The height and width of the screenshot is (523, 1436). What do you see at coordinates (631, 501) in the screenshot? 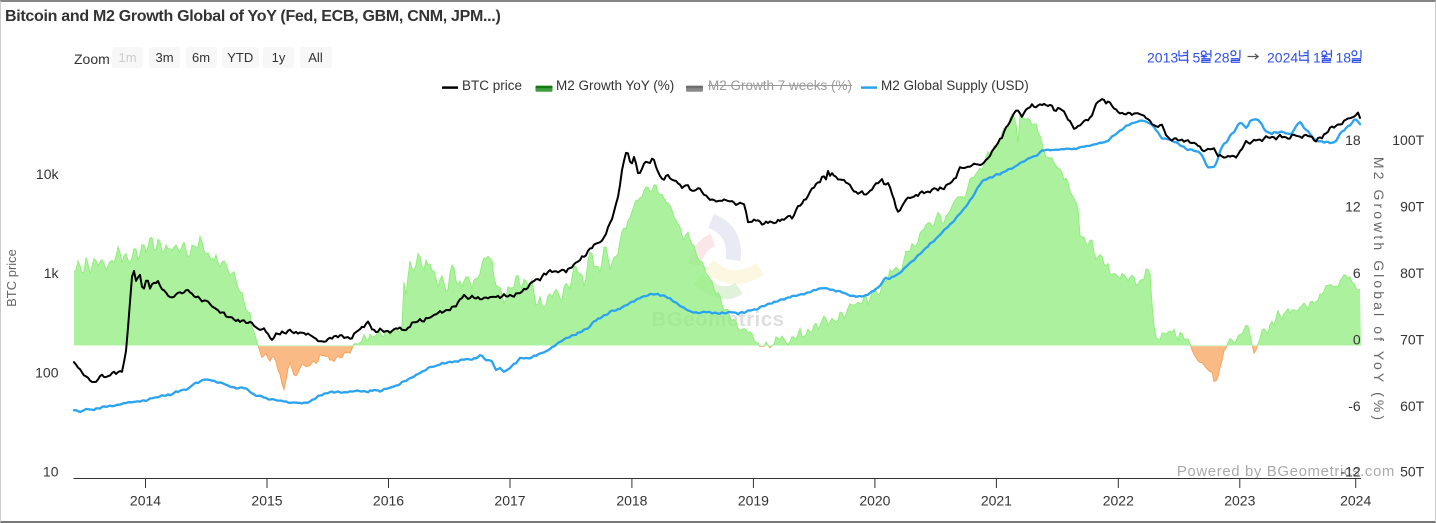
I see `svg-text: 2018` at bounding box center [631, 501].